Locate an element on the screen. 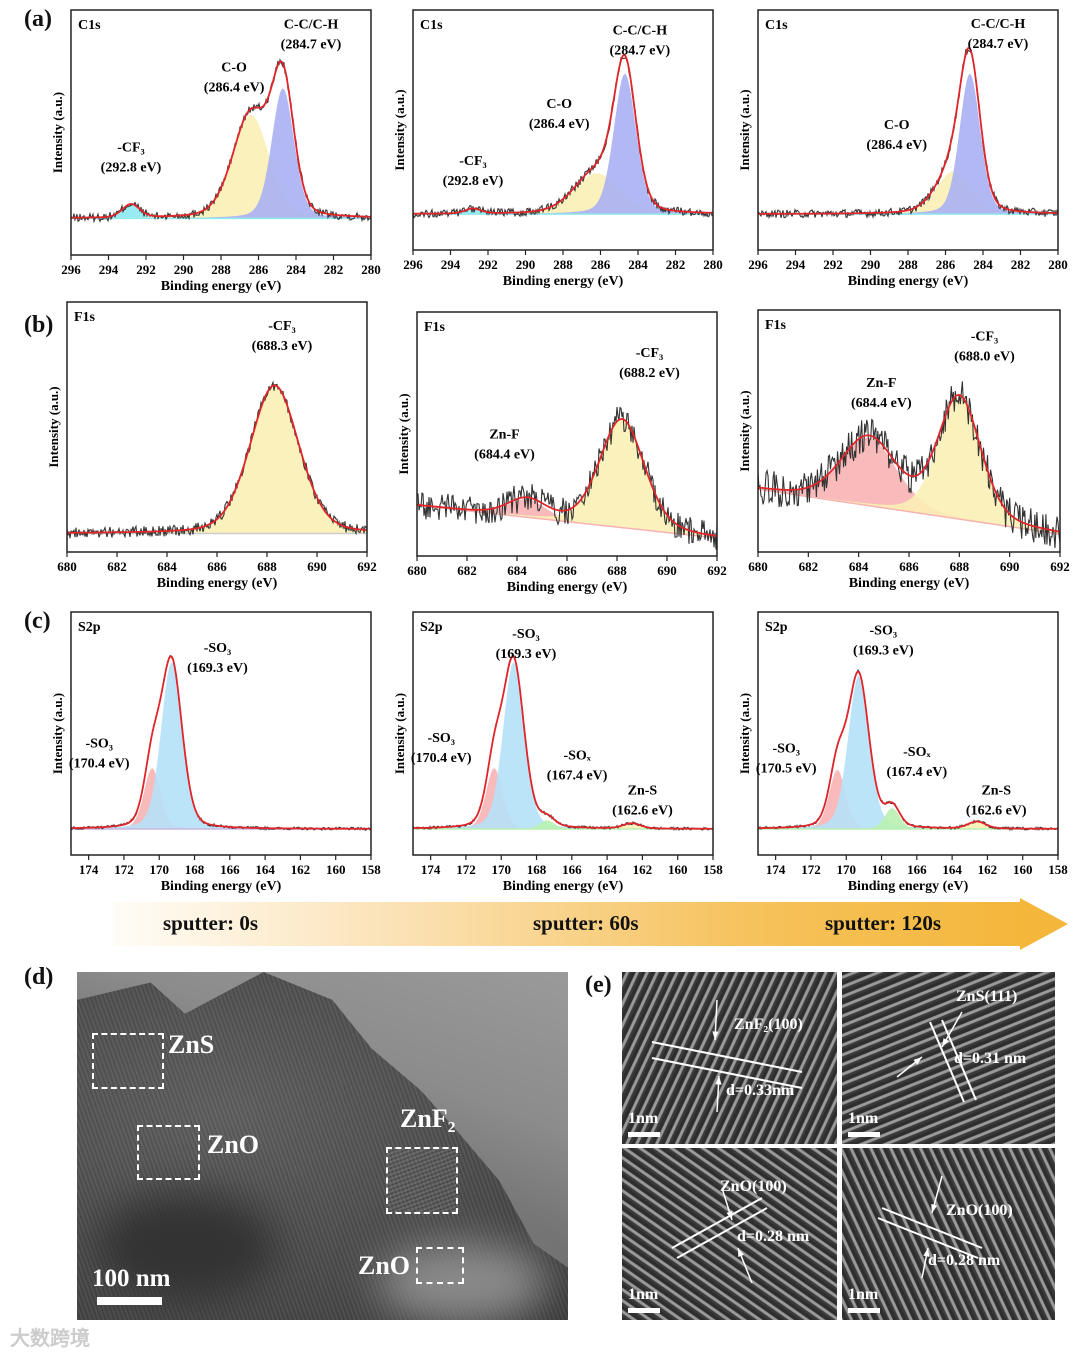  x-tick-label: 680 is located at coordinates (417, 570).